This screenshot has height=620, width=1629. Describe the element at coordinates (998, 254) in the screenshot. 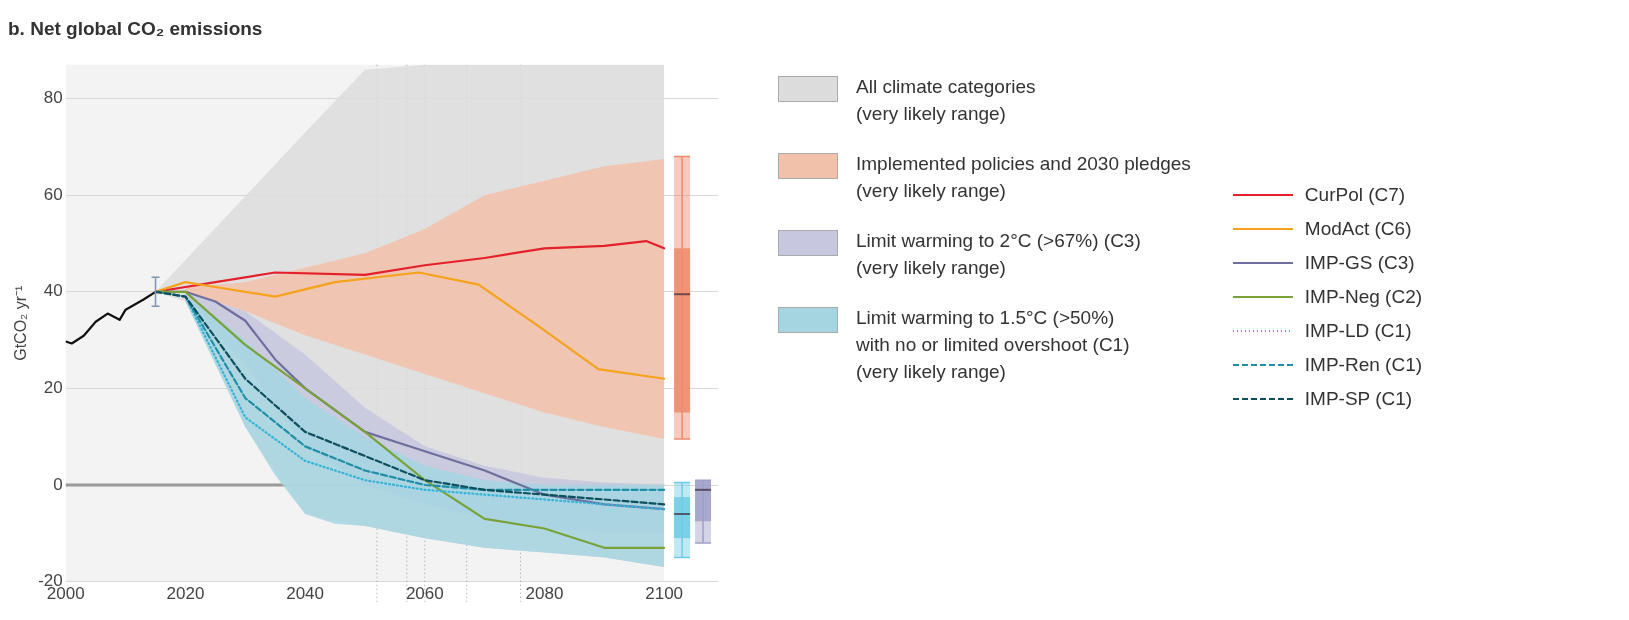

I see `legend-label: Limit warming to 2°C (>67%) (C3) (very likely range)` at that location.